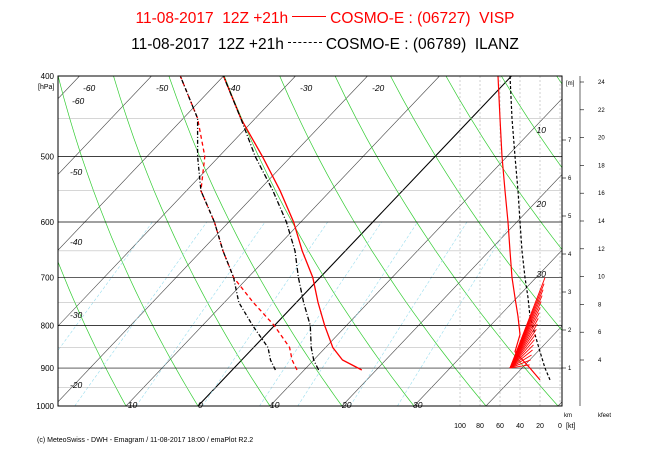  What do you see at coordinates (45, 406) in the screenshot?
I see `pressure-tick-label: 1000` at bounding box center [45, 406].